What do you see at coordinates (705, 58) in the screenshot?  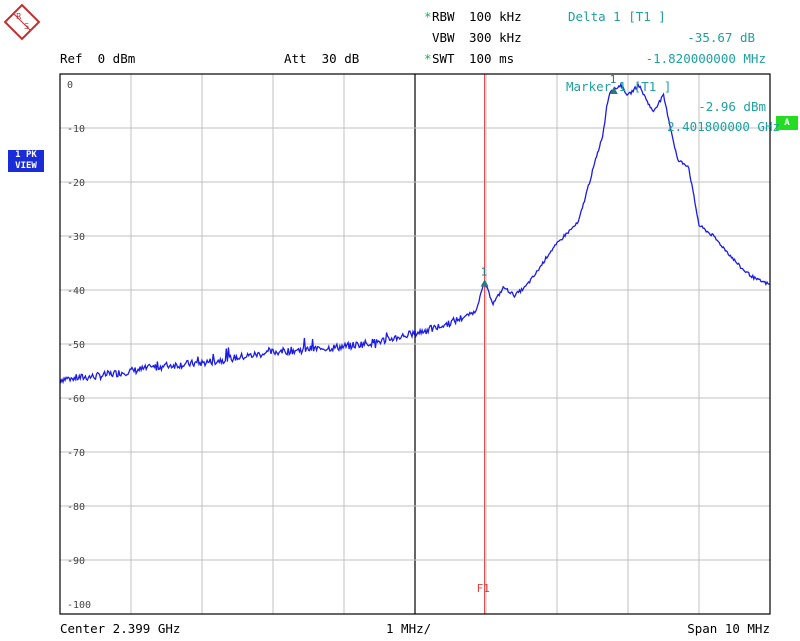 I see `delta-freq: -1.820000000 MHz` at bounding box center [705, 58].